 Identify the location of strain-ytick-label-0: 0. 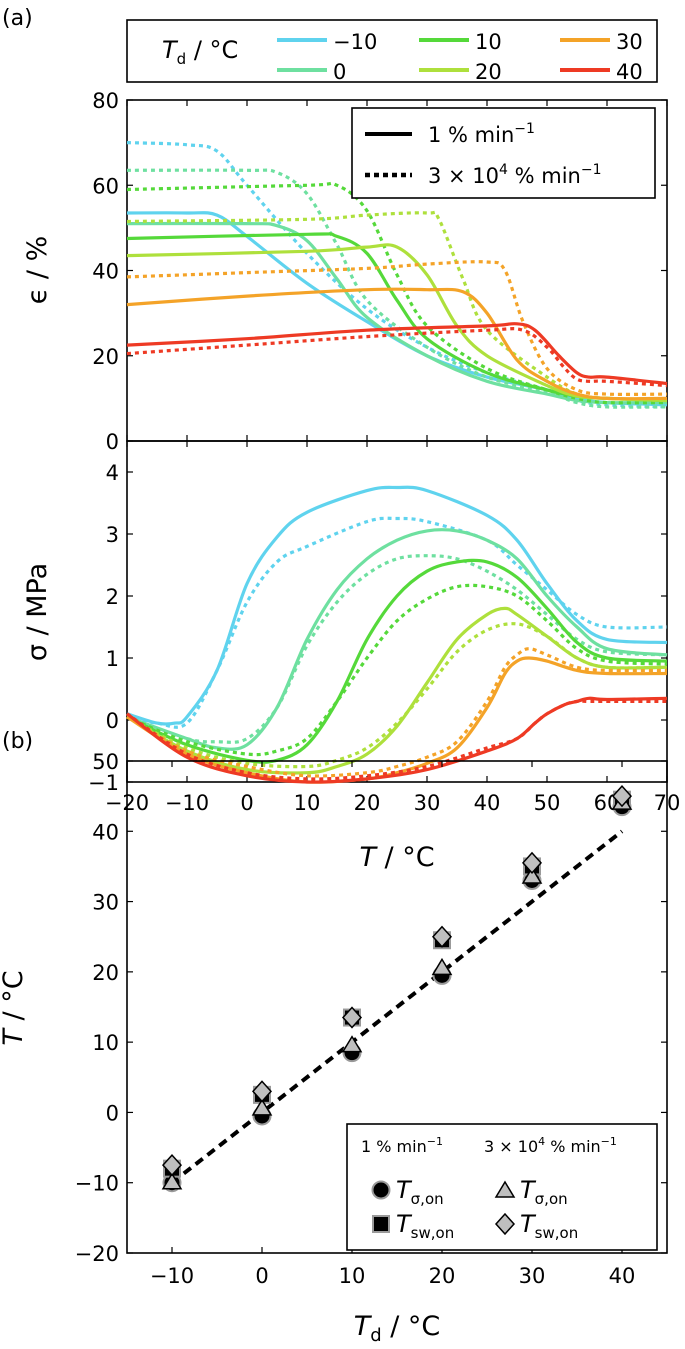
(112, 442).